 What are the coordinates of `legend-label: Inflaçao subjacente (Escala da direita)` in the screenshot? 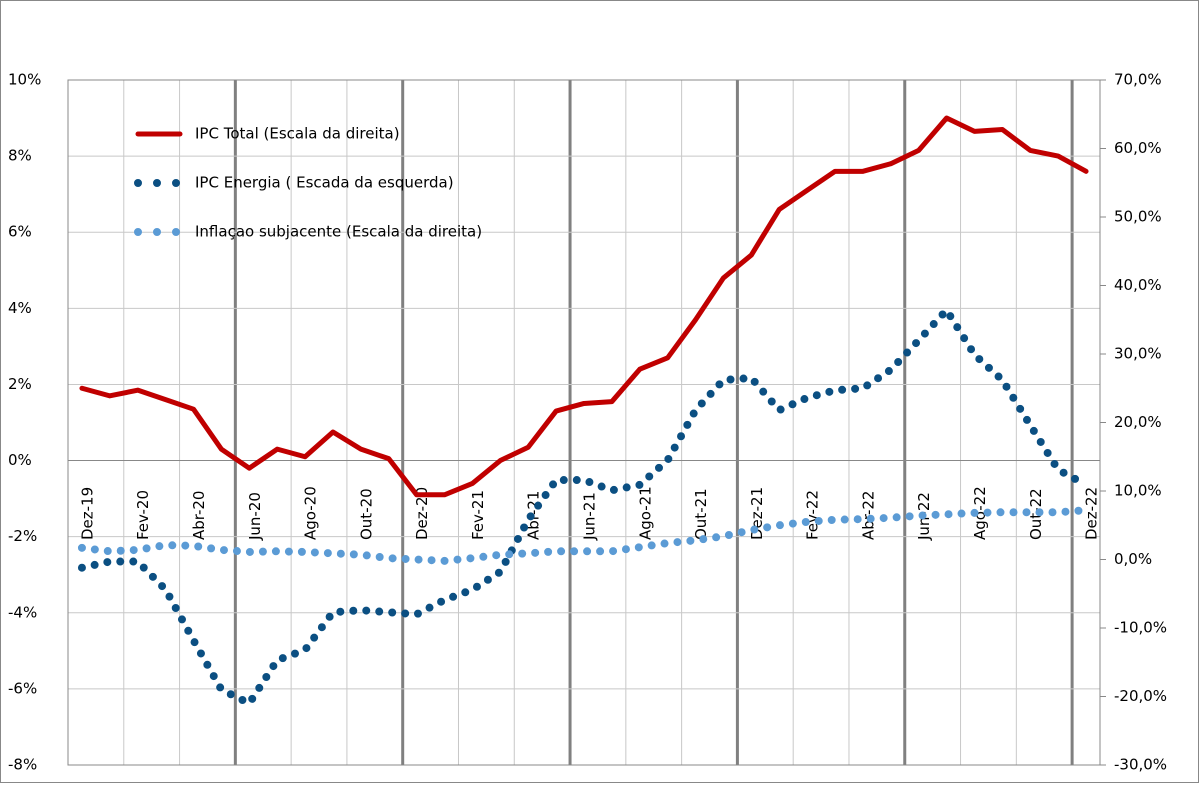 It's located at (338, 232).